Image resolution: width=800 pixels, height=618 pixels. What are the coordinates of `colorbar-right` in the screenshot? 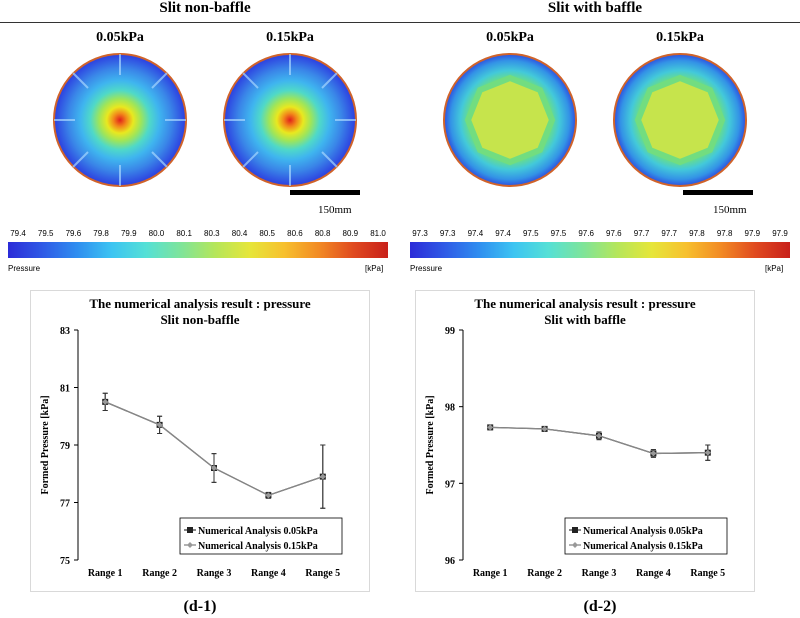 It's located at (600, 250).